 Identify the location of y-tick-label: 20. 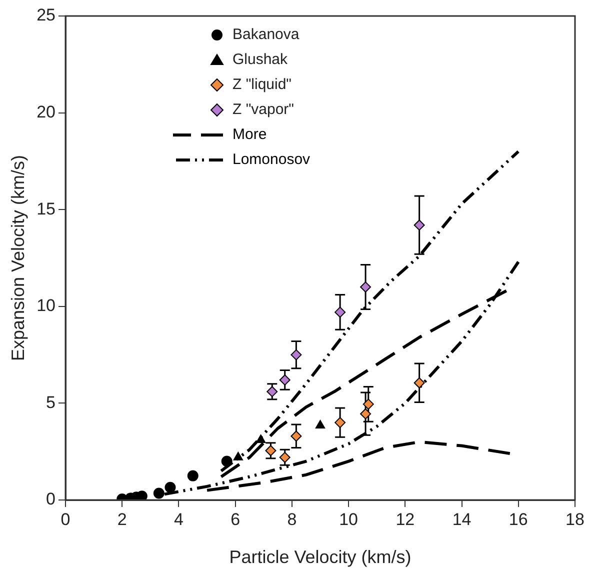
(46, 112).